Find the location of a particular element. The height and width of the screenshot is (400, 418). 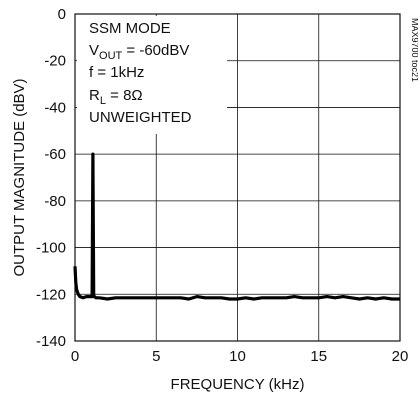

x-tick-label: 0 is located at coordinates (75, 356).